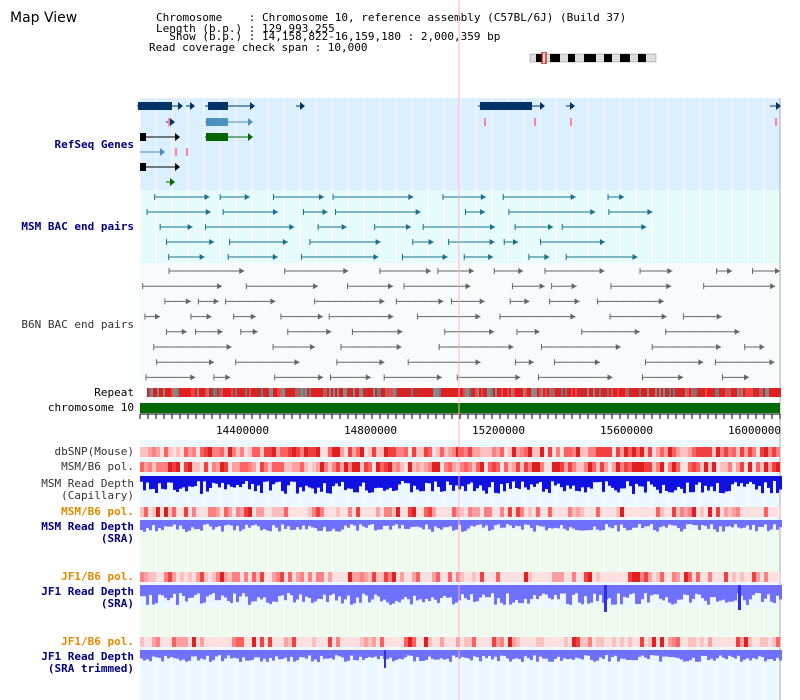 The image size is (800, 700). What do you see at coordinates (459, 144) in the screenshot?
I see `refseq-genes-track` at bounding box center [459, 144].